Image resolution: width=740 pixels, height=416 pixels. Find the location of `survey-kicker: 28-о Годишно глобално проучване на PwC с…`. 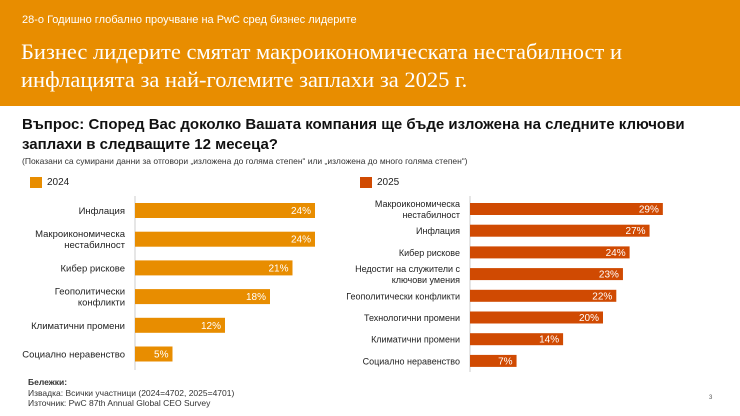

survey-kicker: 28-о Годишно глобално проучване на PwC с… is located at coordinates (189, 20).